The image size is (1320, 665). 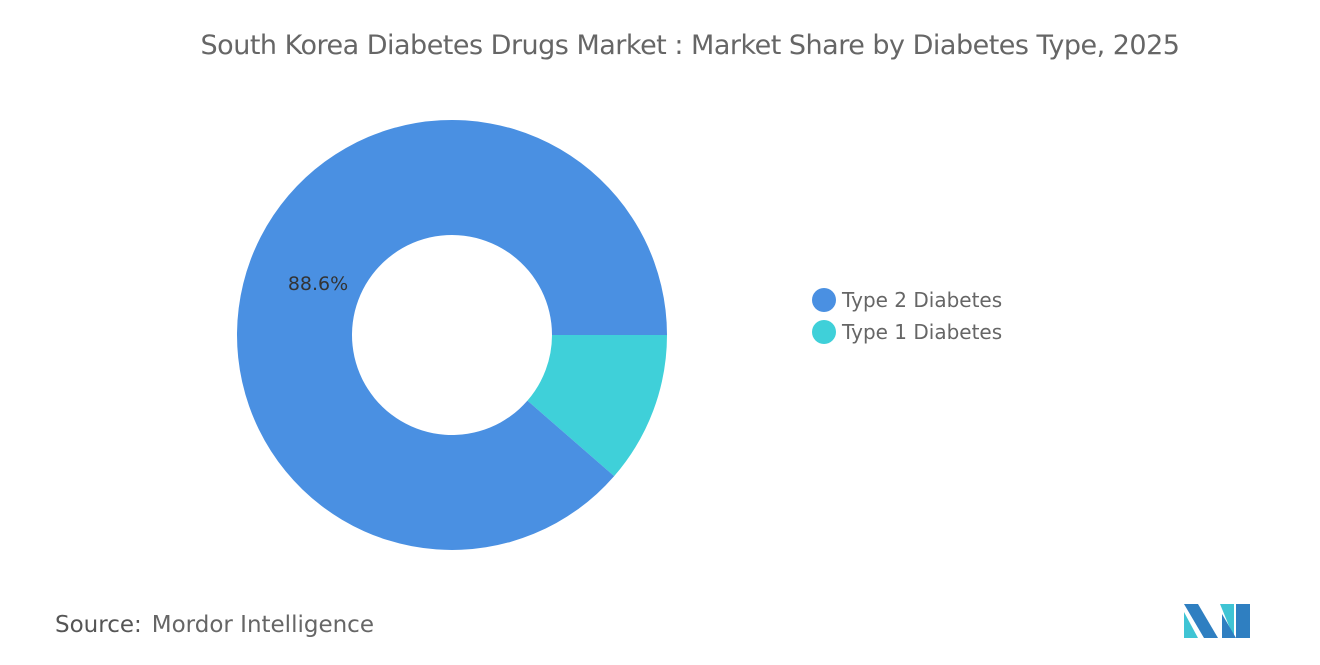 I want to click on legend-item-type-2: Type 2 Diabetes, so click(x=907, y=300).